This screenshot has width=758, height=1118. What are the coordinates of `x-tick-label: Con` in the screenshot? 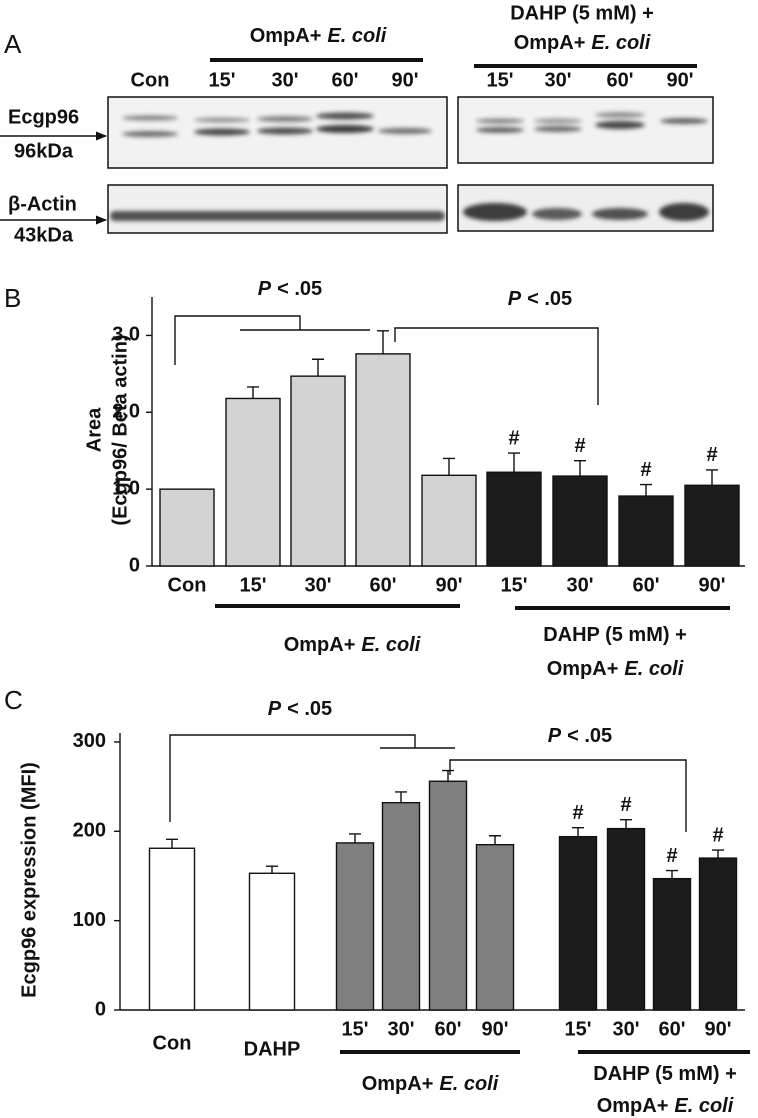 It's located at (187, 585).